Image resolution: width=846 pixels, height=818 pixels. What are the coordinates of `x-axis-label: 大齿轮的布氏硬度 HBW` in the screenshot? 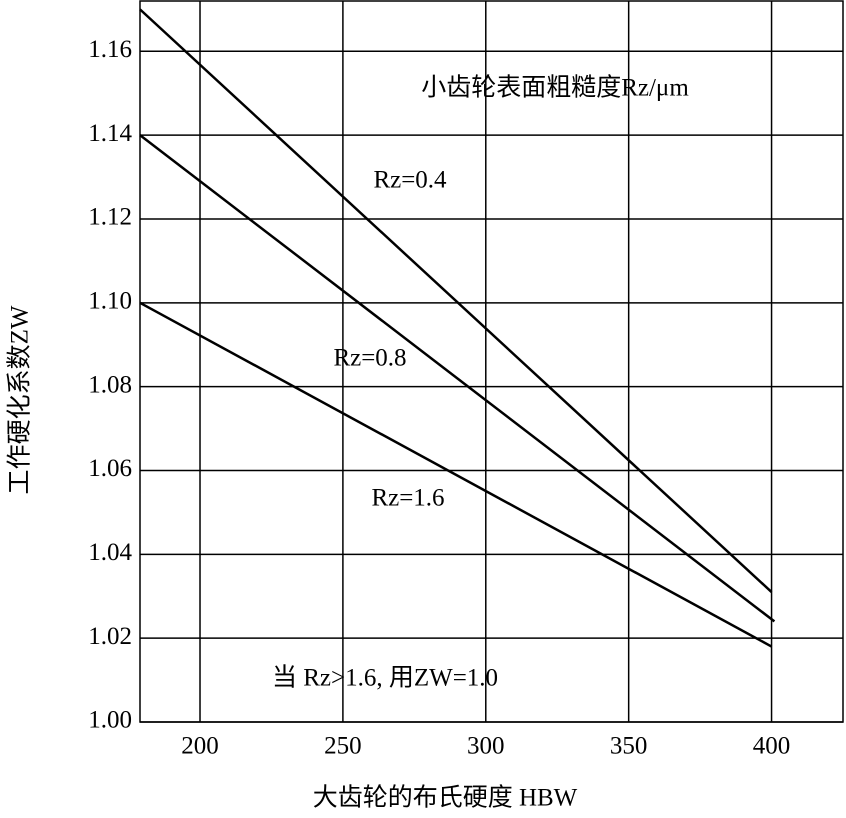 It's located at (445, 798).